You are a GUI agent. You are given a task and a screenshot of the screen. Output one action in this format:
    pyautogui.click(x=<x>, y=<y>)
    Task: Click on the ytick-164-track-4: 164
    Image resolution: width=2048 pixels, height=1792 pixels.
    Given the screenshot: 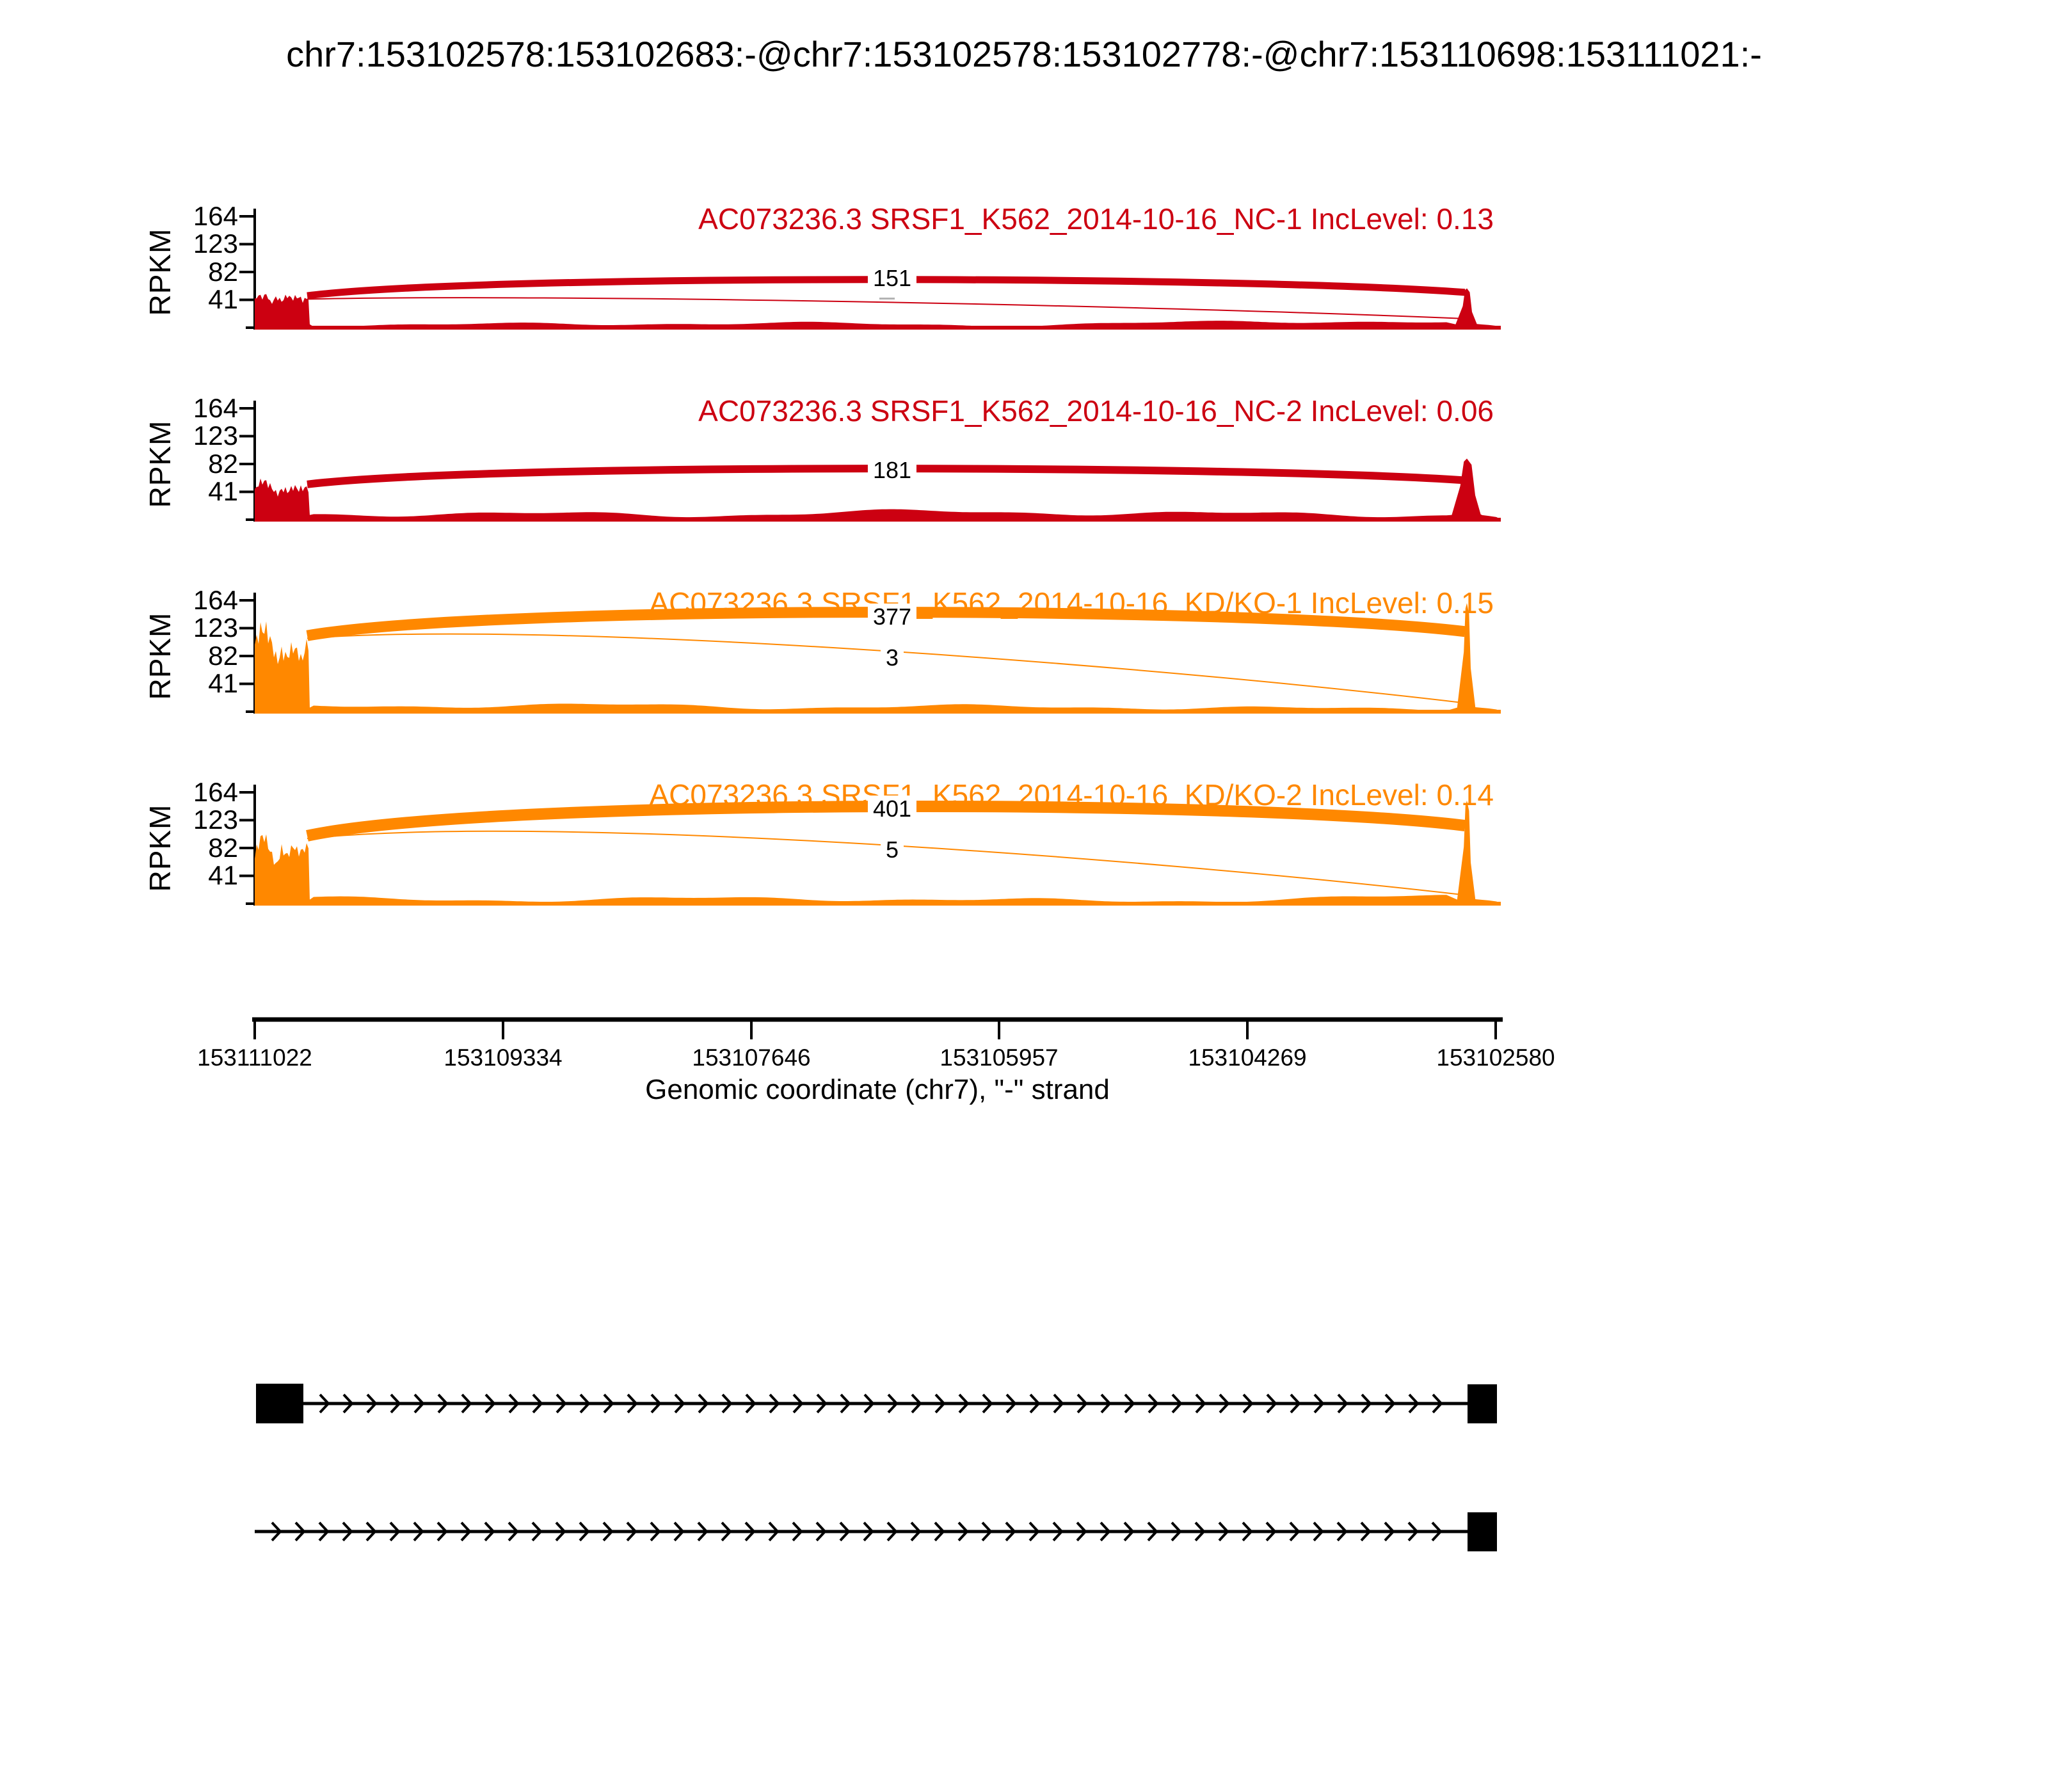 What is the action you would take?
    pyautogui.click(x=215, y=792)
    